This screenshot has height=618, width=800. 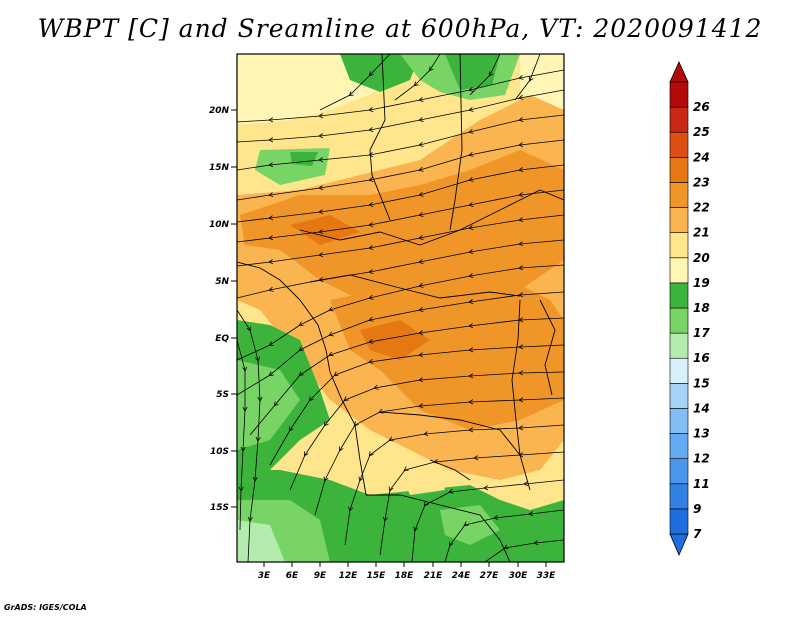 What do you see at coordinates (701, 157) in the screenshot?
I see `colorbar-label: 24` at bounding box center [701, 157].